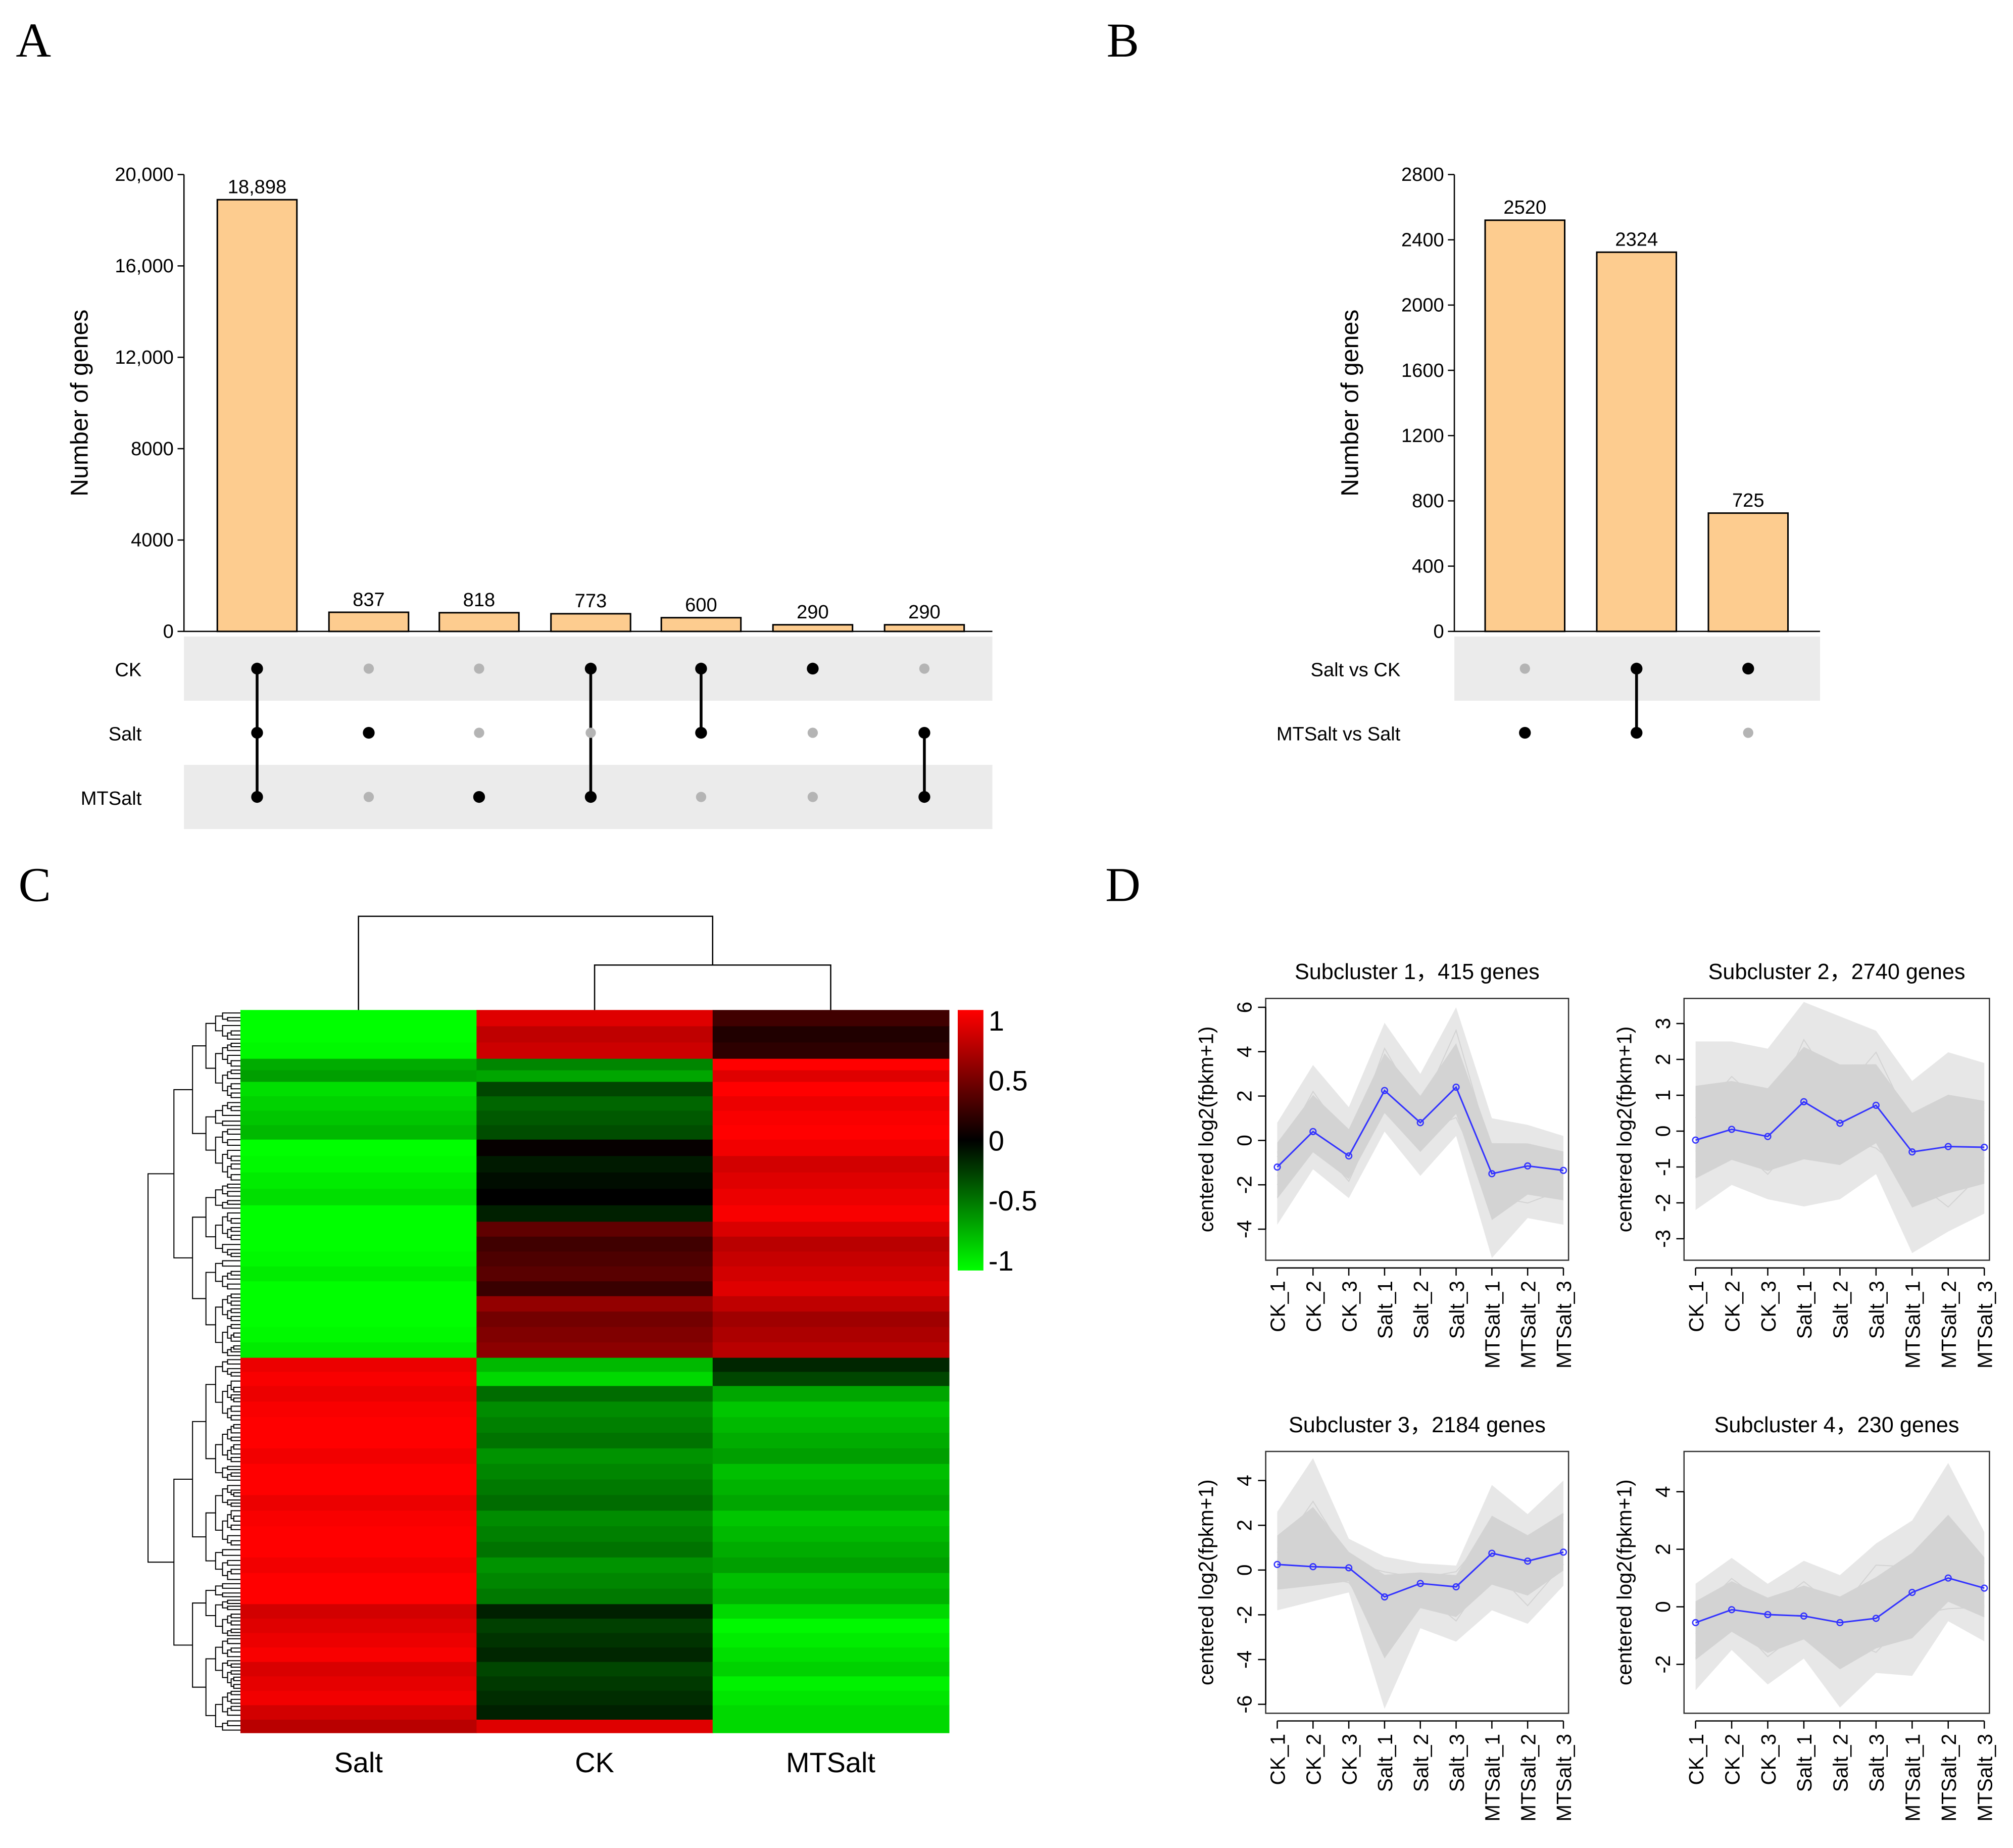  Describe the element at coordinates (1420, 1574) in the screenshot. I see `mean-profile-line` at that location.